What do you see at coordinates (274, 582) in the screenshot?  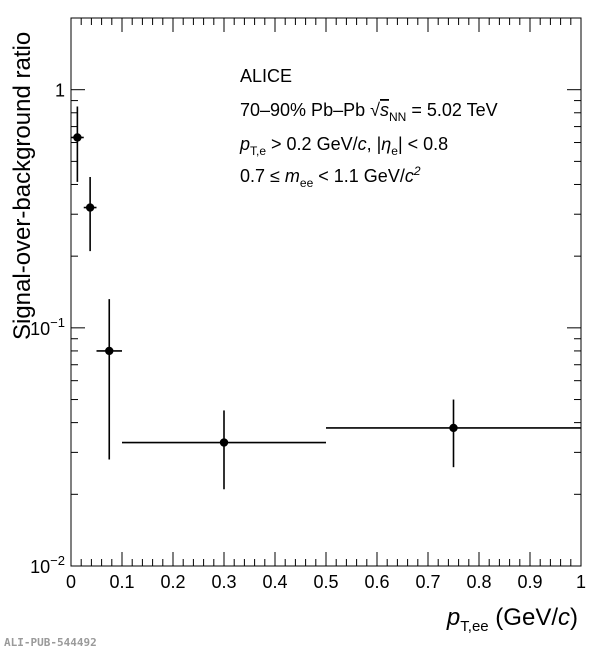 I see `x-tick-label: 0.4` at bounding box center [274, 582].